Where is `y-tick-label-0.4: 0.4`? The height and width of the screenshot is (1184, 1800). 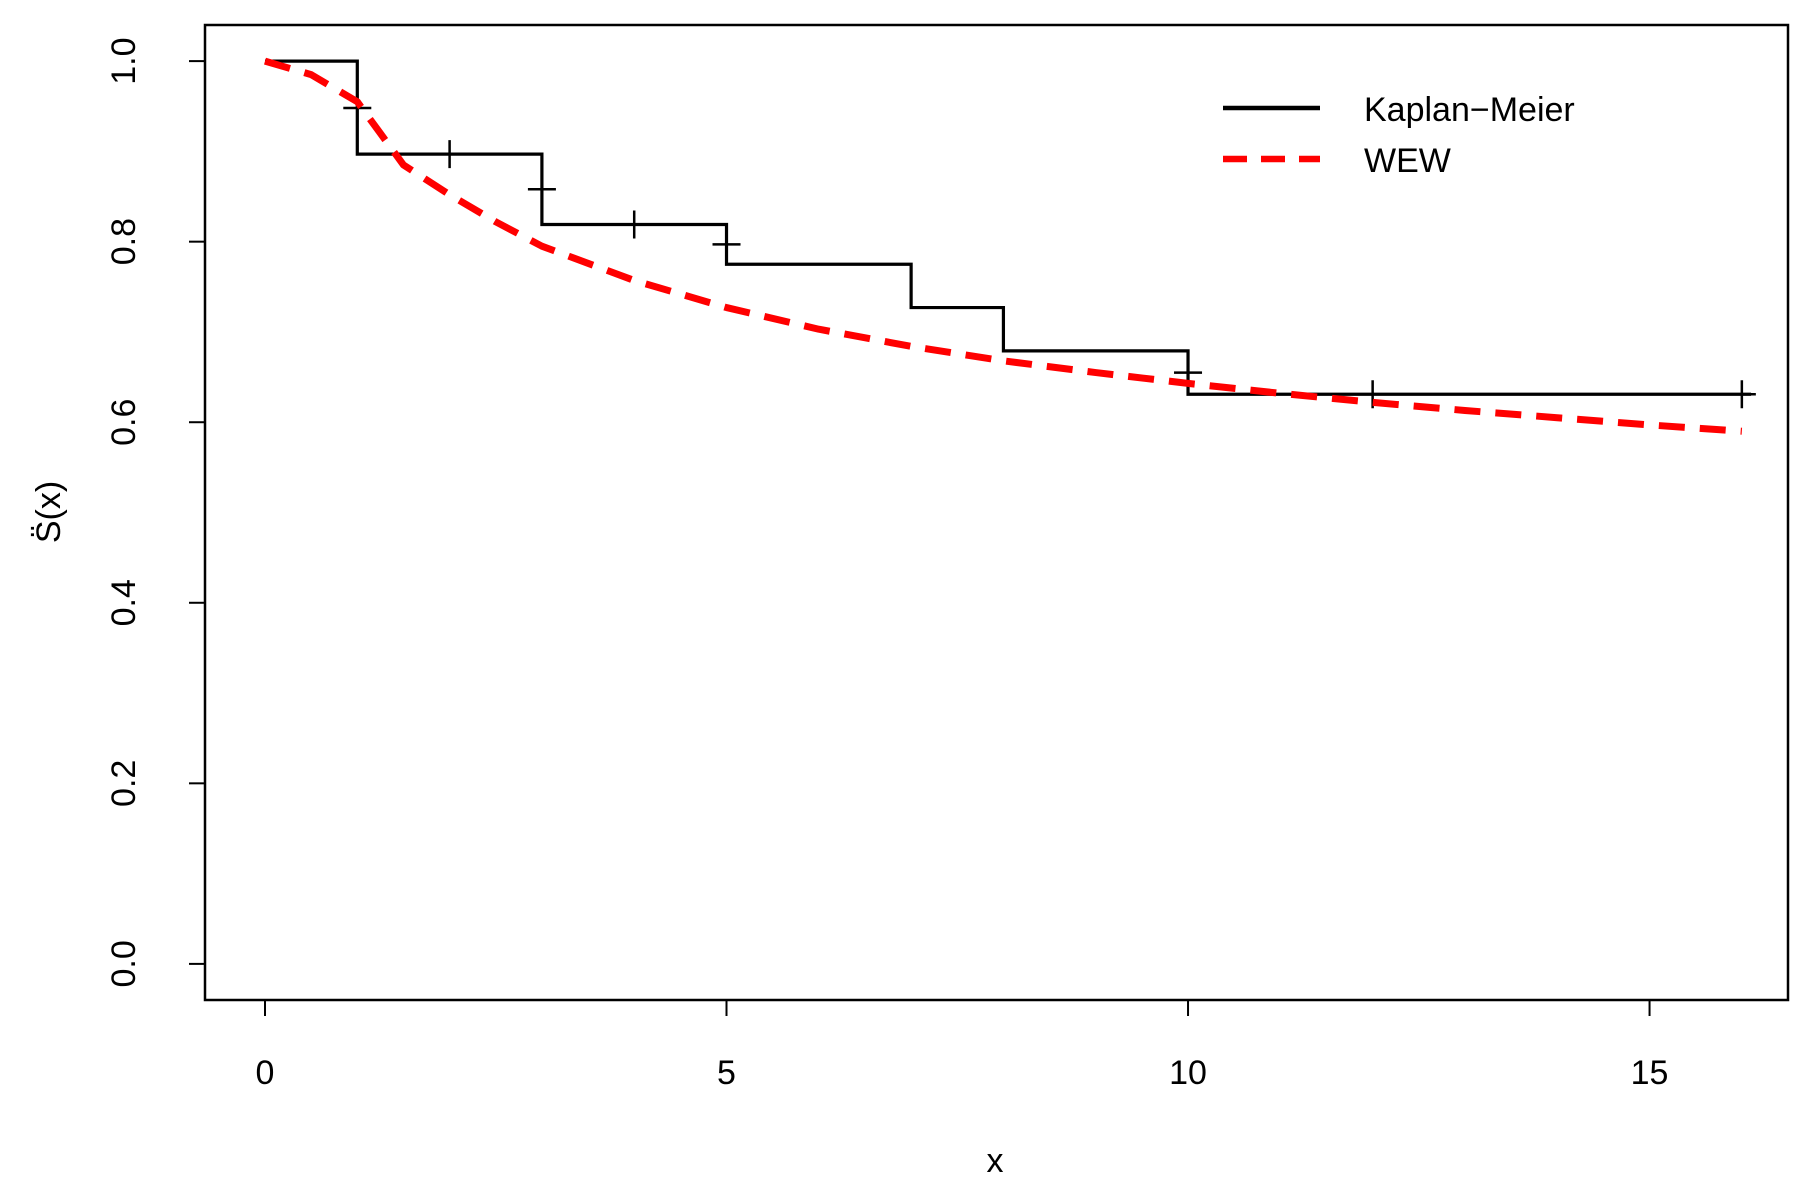
y-tick-label-0.4: 0.4 is located at coordinates (124, 602).